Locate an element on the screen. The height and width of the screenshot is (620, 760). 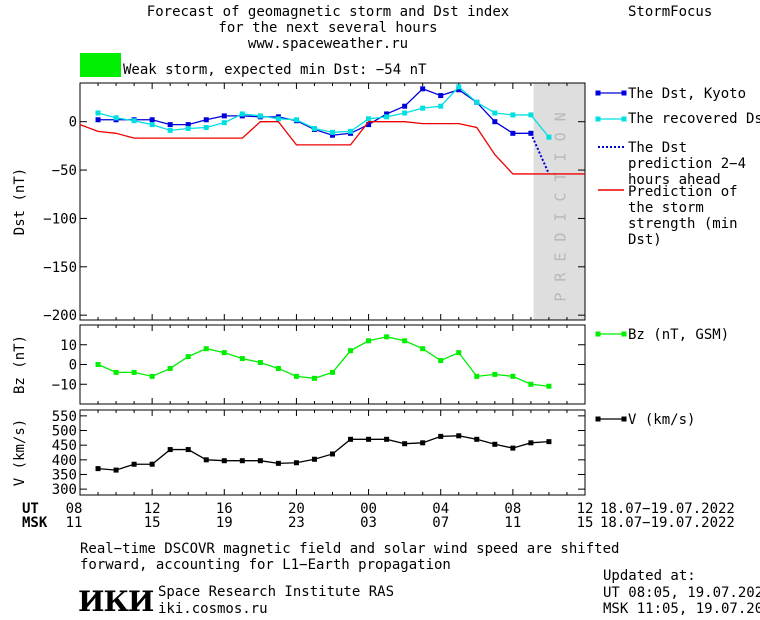
prediction-region is located at coordinates (559, 201).